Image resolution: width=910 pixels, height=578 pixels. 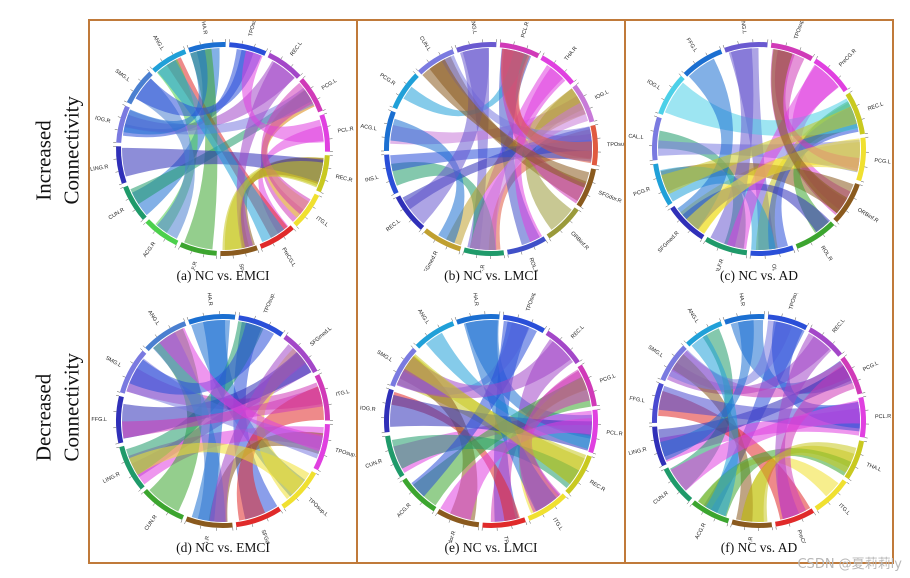 I want to click on region-label: ITG.L, so click(x=844, y=510).